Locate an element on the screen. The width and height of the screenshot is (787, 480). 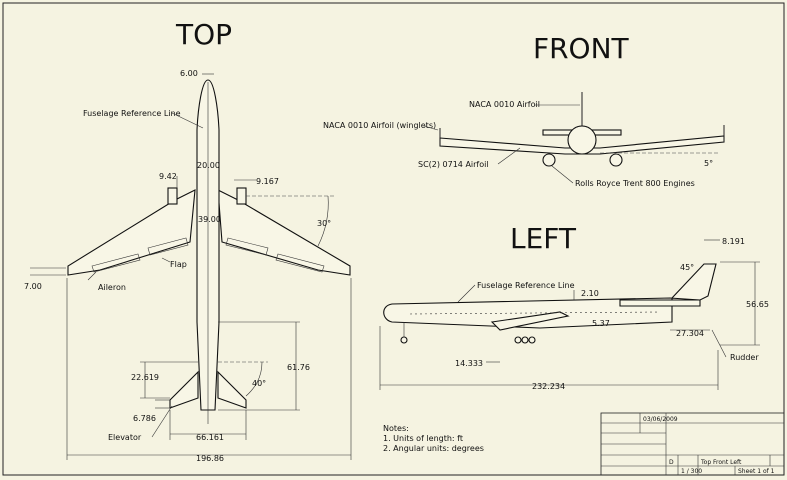
left-aileron is located at coordinates (116, 263).